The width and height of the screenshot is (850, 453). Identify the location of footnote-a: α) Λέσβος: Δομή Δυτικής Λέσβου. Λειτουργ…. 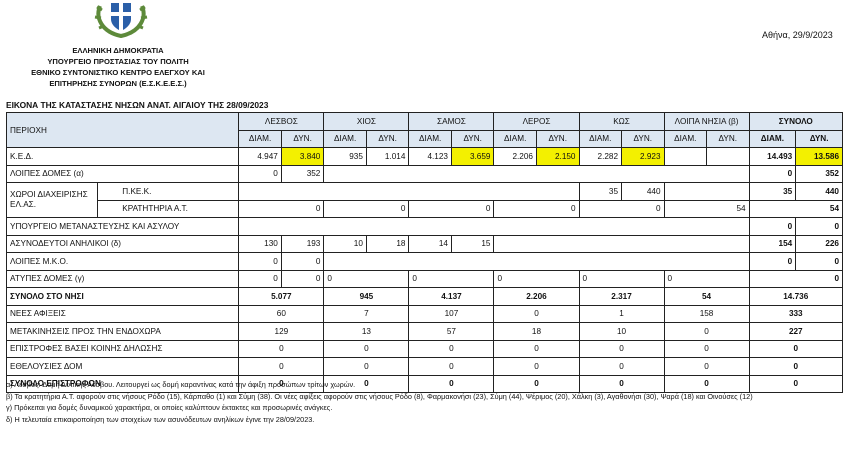
(181, 384).